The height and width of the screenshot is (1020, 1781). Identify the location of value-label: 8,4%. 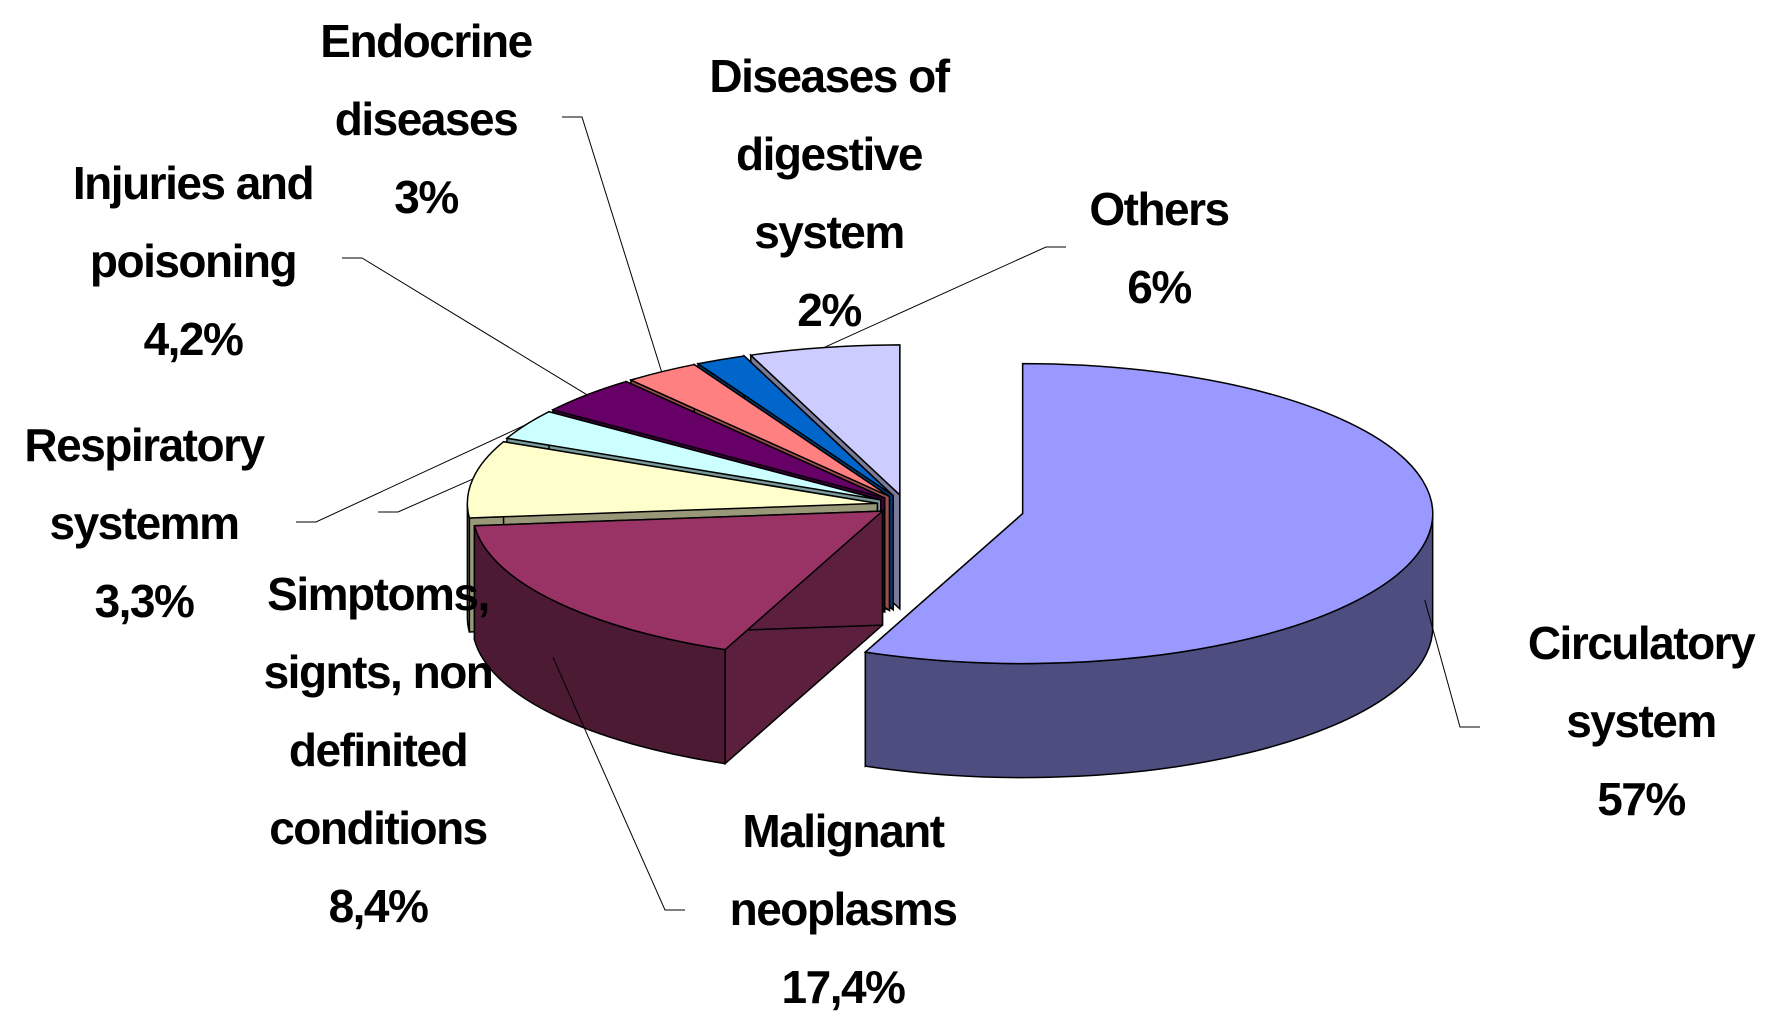
(378, 906).